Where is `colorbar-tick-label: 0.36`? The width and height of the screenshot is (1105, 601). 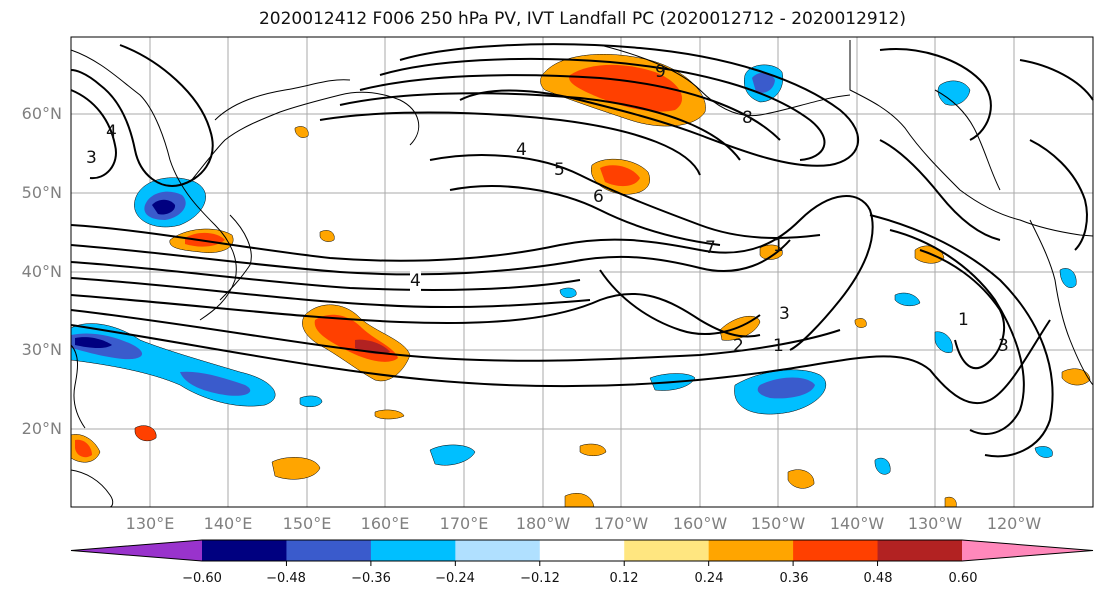 colorbar-tick-label: 0.36 is located at coordinates (794, 578).